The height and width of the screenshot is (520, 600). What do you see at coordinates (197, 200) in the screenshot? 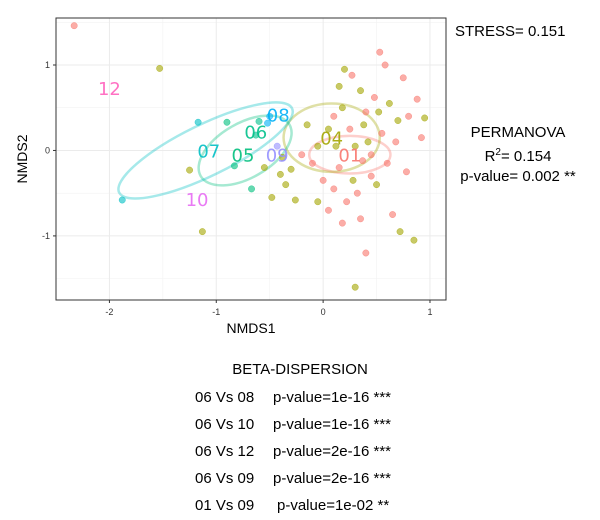
I see `group-label-10: 10` at bounding box center [197, 200].